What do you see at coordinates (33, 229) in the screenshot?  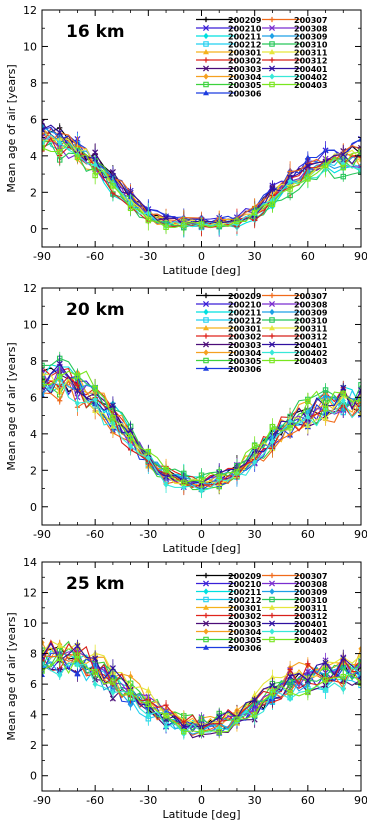 I see `y-tick-label: 0` at bounding box center [33, 229].